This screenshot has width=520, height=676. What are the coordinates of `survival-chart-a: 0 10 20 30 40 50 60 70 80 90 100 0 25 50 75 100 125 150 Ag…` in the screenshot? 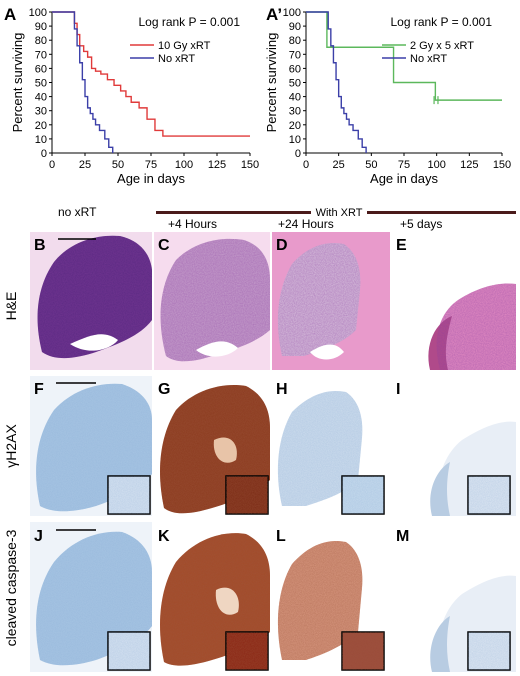 It's located at (134, 96).